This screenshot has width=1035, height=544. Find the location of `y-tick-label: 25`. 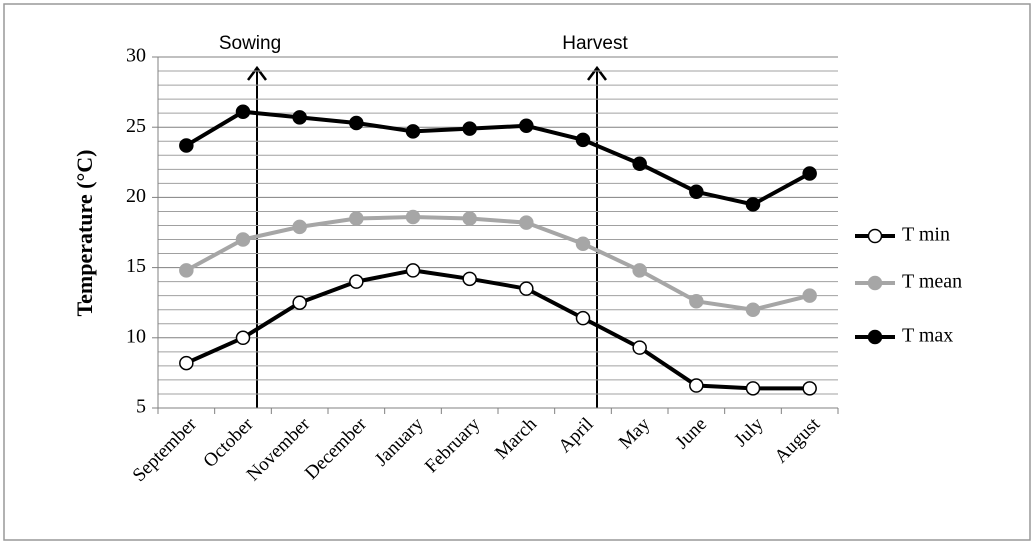

y-tick-label: 25 is located at coordinates (136, 126).